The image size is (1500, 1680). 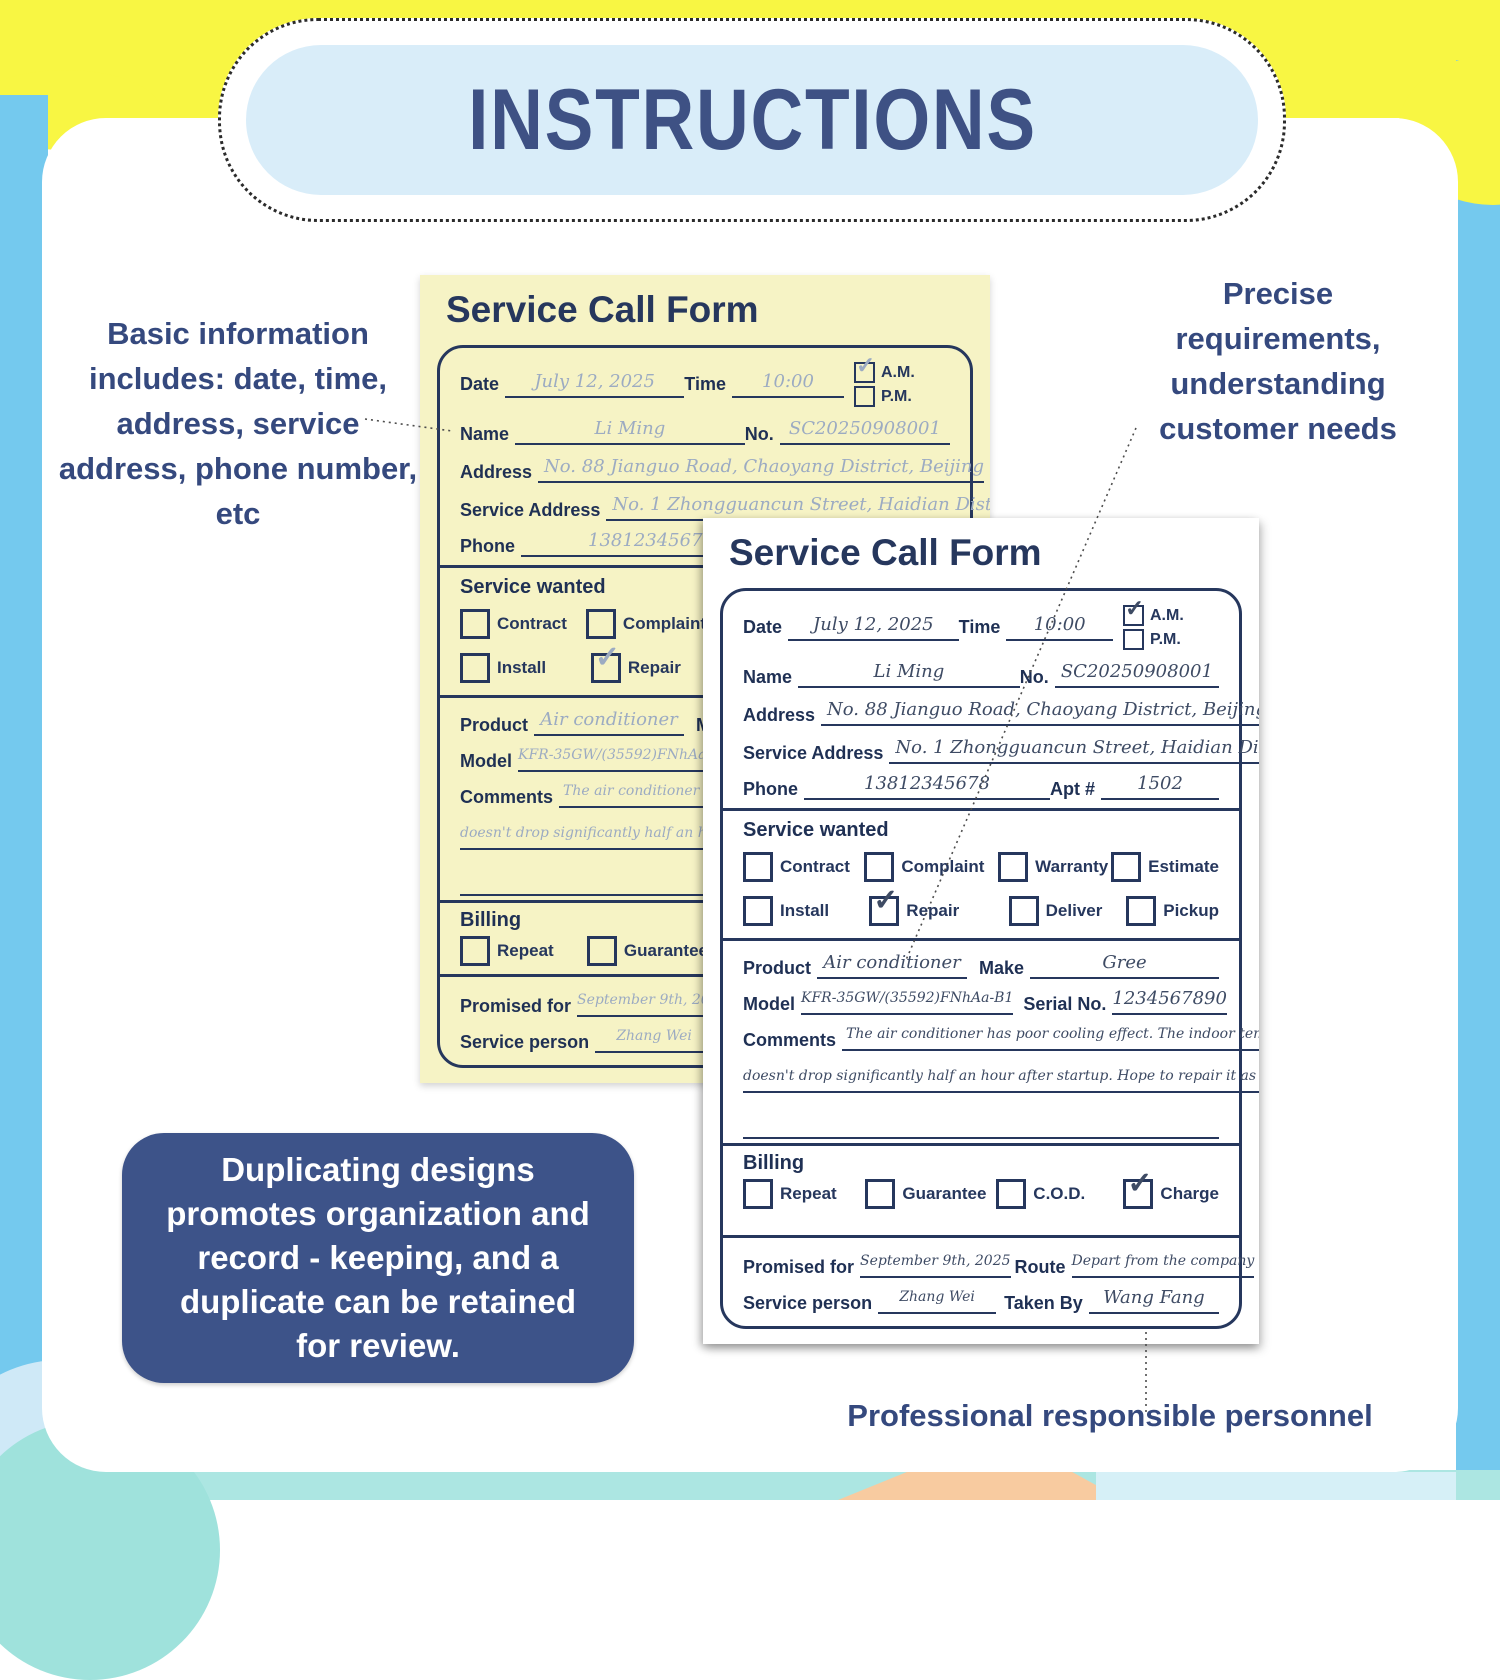 I want to click on serial-field: 1234567890, so click(x=1169, y=1002).